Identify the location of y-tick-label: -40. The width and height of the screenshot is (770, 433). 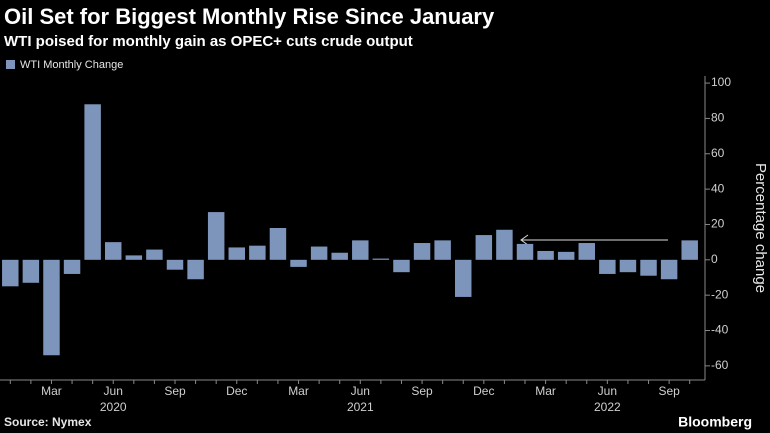
(720, 330).